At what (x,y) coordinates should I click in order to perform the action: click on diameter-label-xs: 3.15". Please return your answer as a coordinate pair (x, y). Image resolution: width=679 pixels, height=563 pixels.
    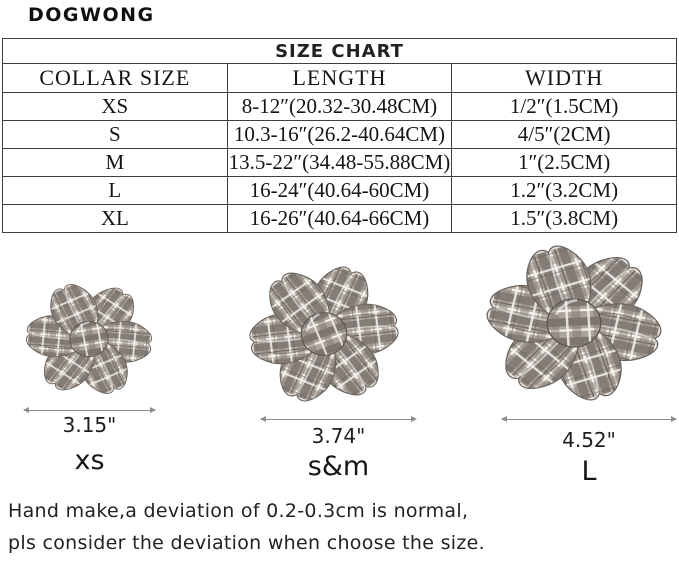
    Looking at the image, I should click on (89, 425).